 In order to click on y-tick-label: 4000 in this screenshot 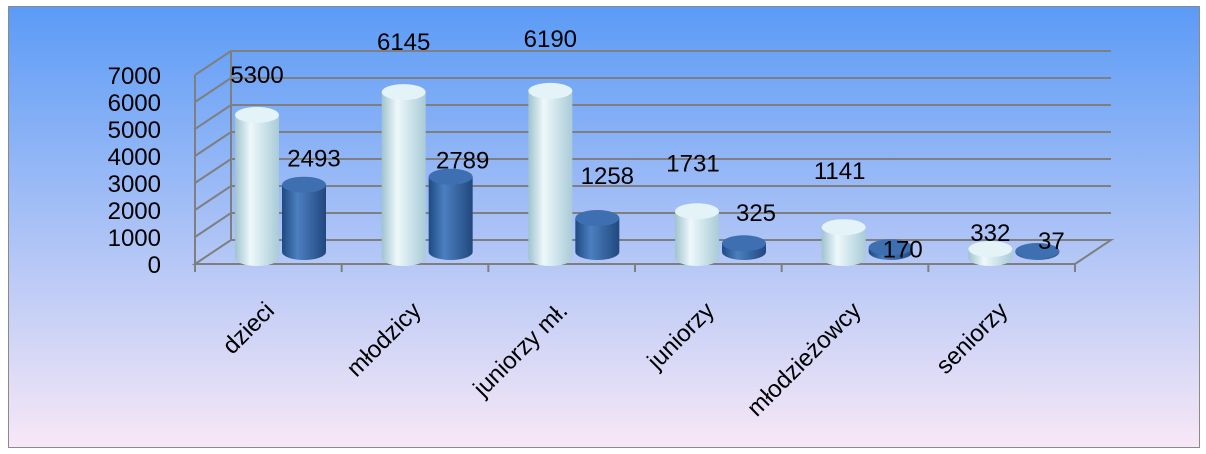, I will do `click(134, 157)`.